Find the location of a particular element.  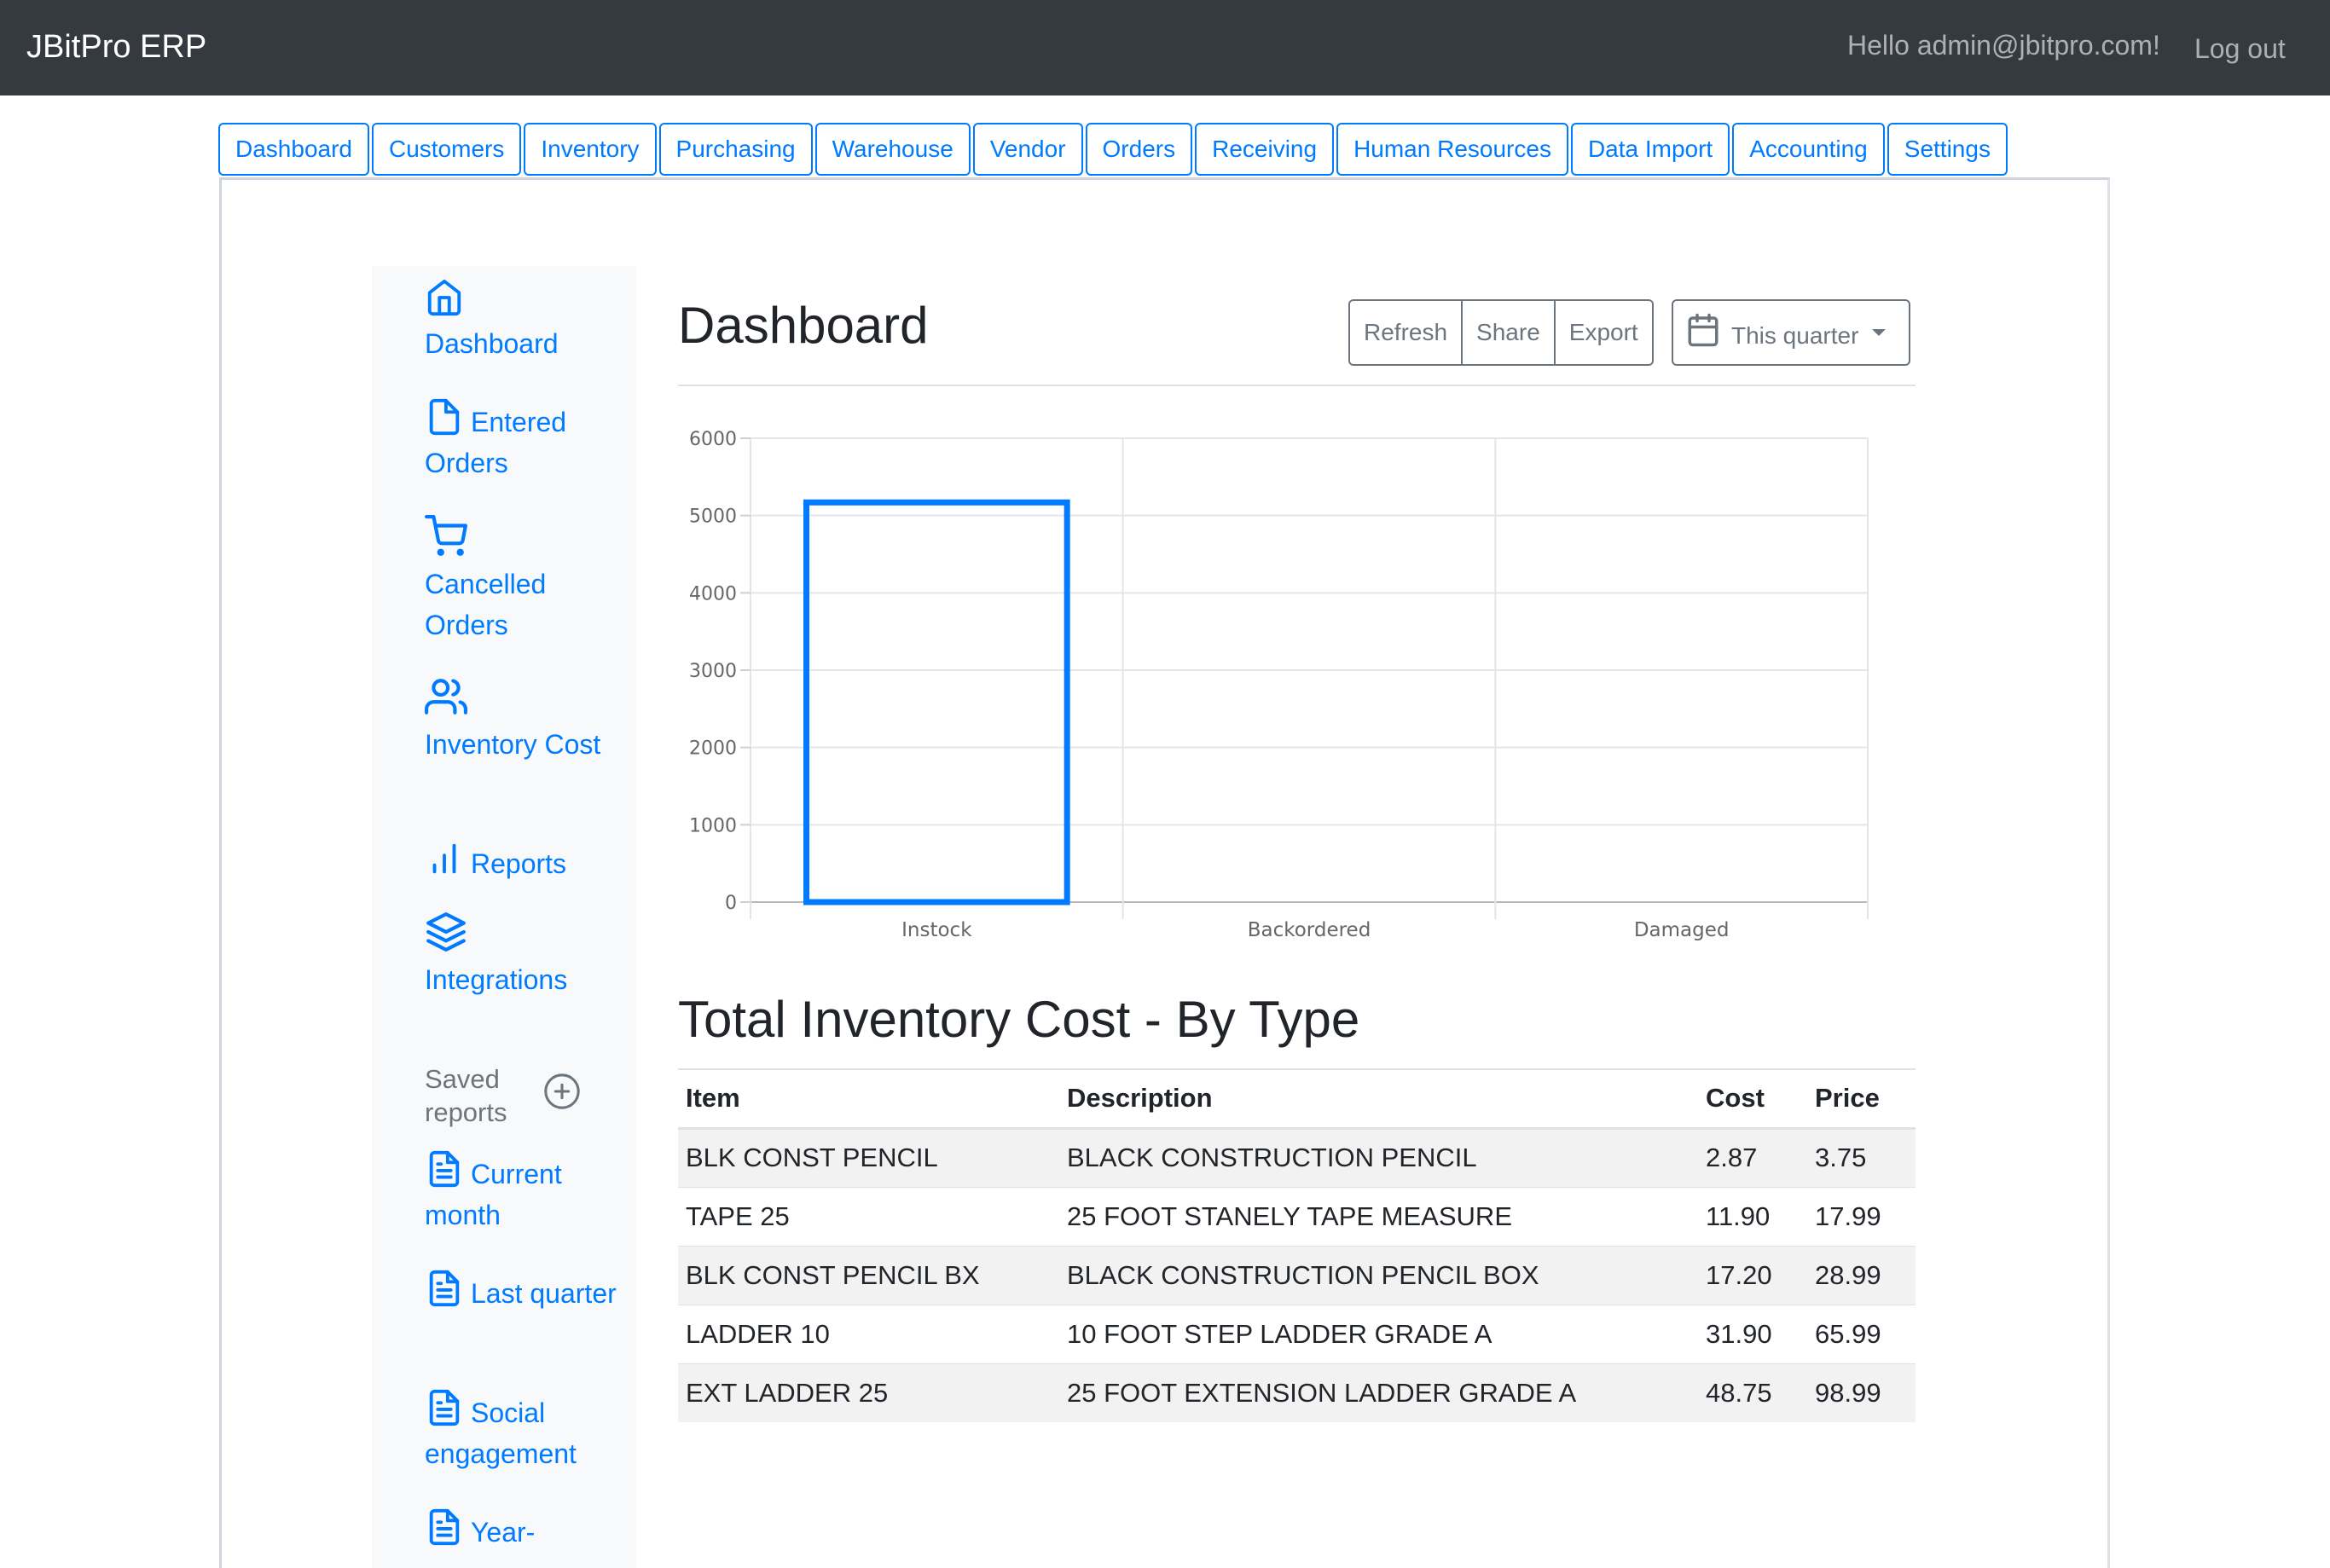

sidebar-item-label: Dashboard is located at coordinates (492, 343).